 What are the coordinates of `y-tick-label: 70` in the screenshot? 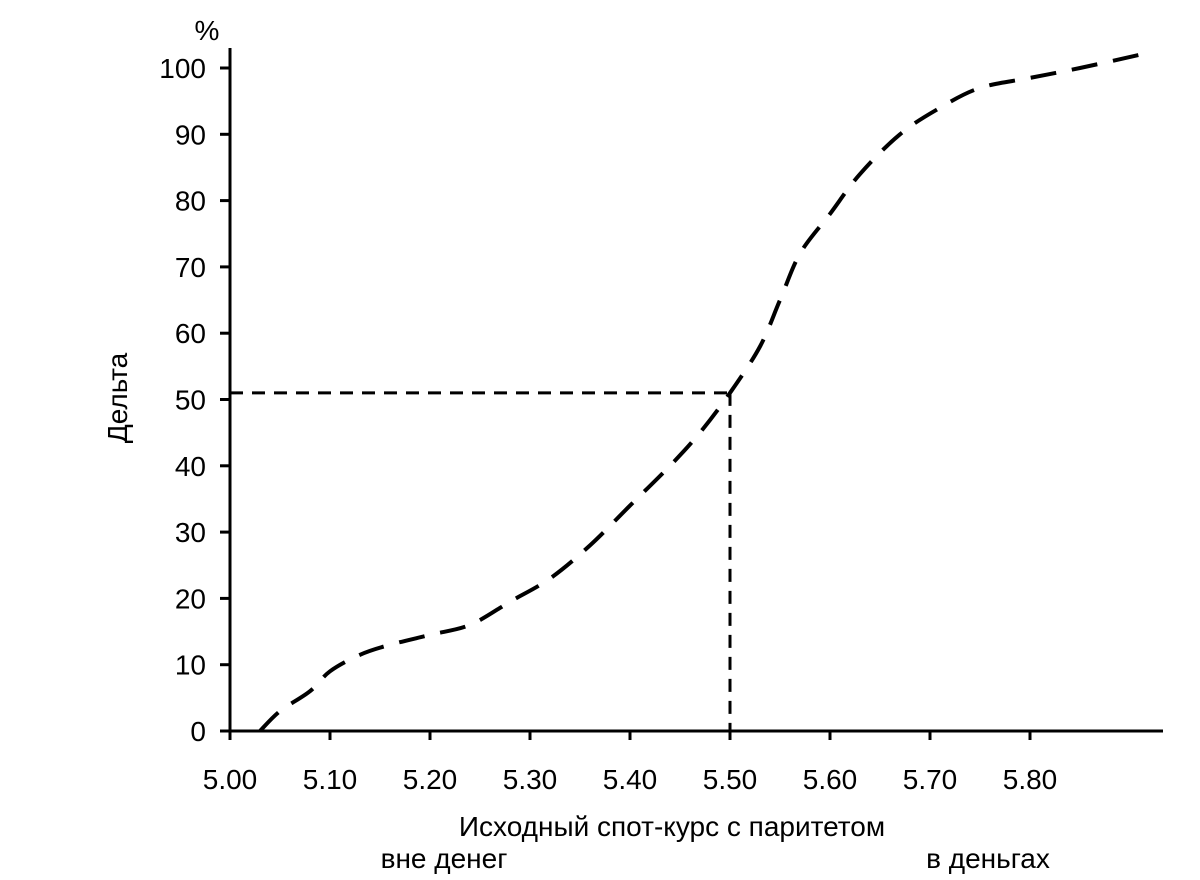 It's located at (190, 267).